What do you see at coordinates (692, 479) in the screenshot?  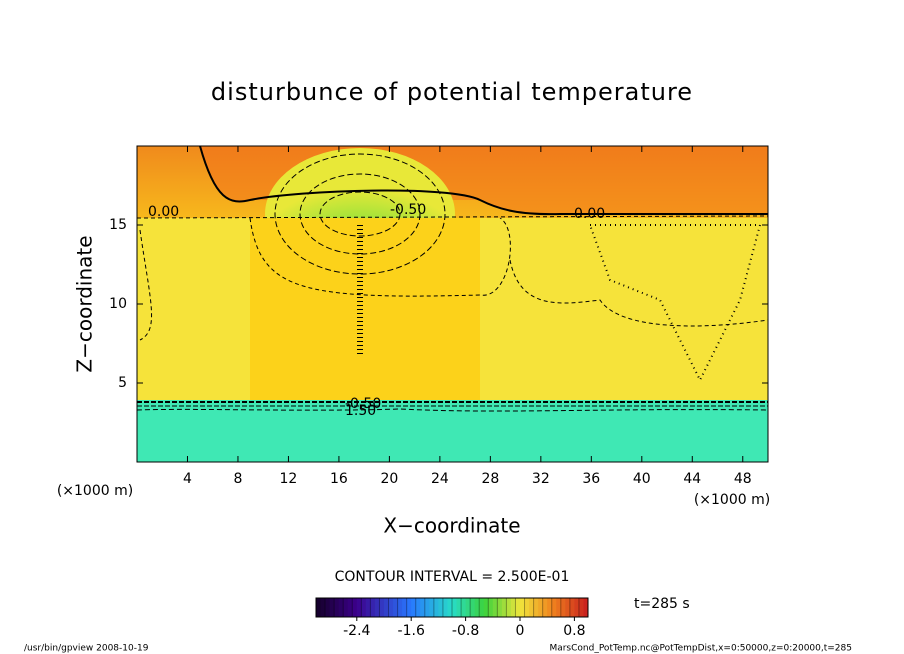 I see `x-tick-label: 44` at bounding box center [692, 479].